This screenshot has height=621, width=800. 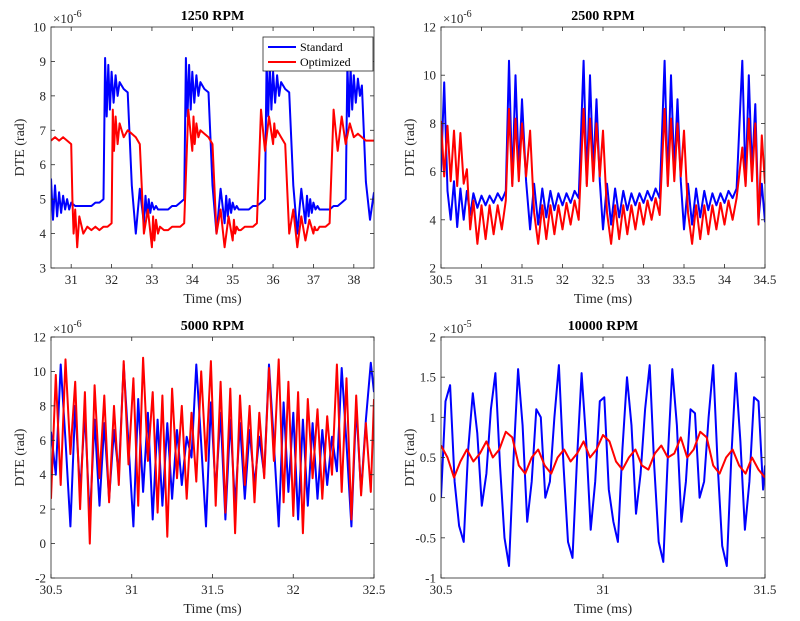 What do you see at coordinates (602, 16) in the screenshot?
I see `chart-title: 2500 RPM` at bounding box center [602, 16].